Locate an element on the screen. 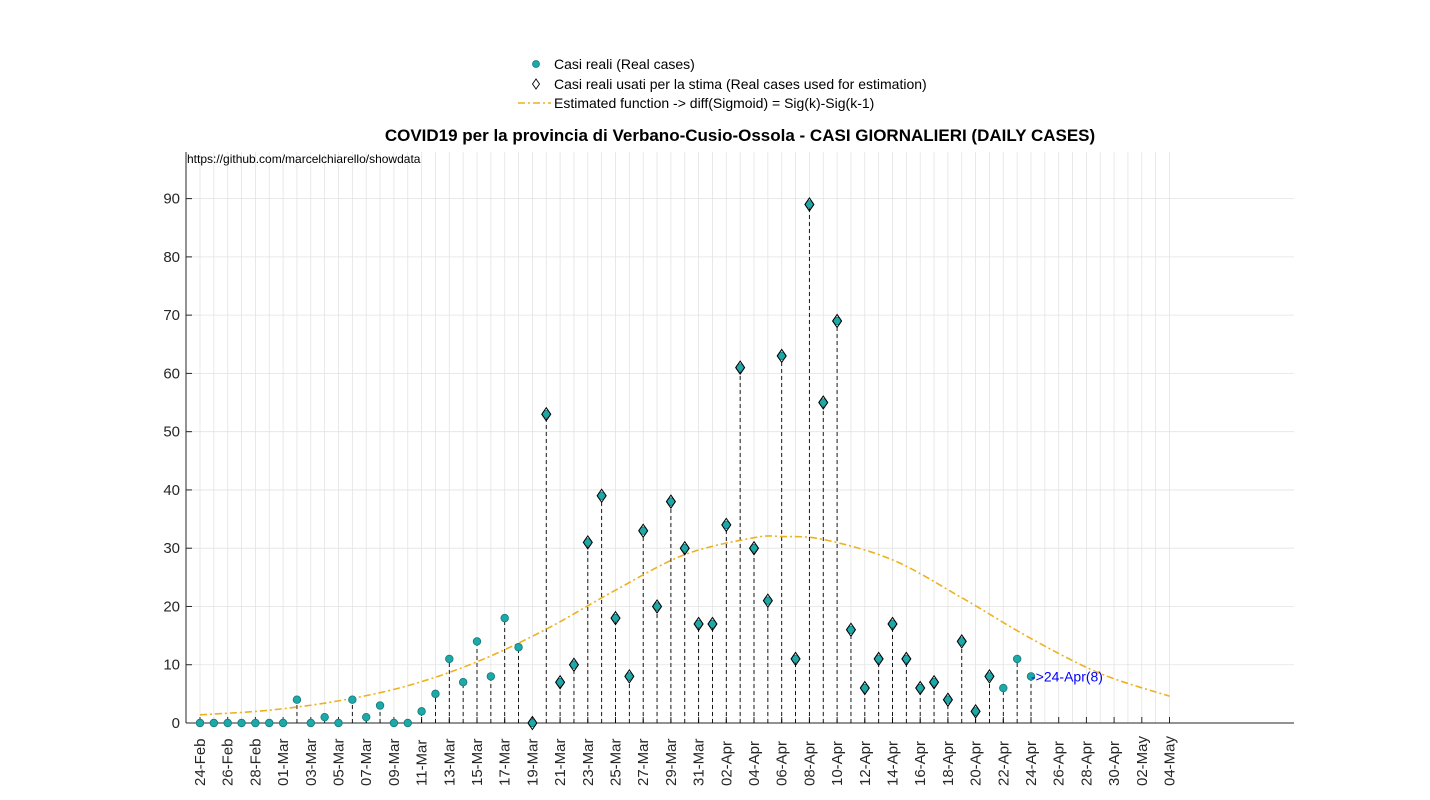  x-tick-label: 02-Apr is located at coordinates (726, 763).